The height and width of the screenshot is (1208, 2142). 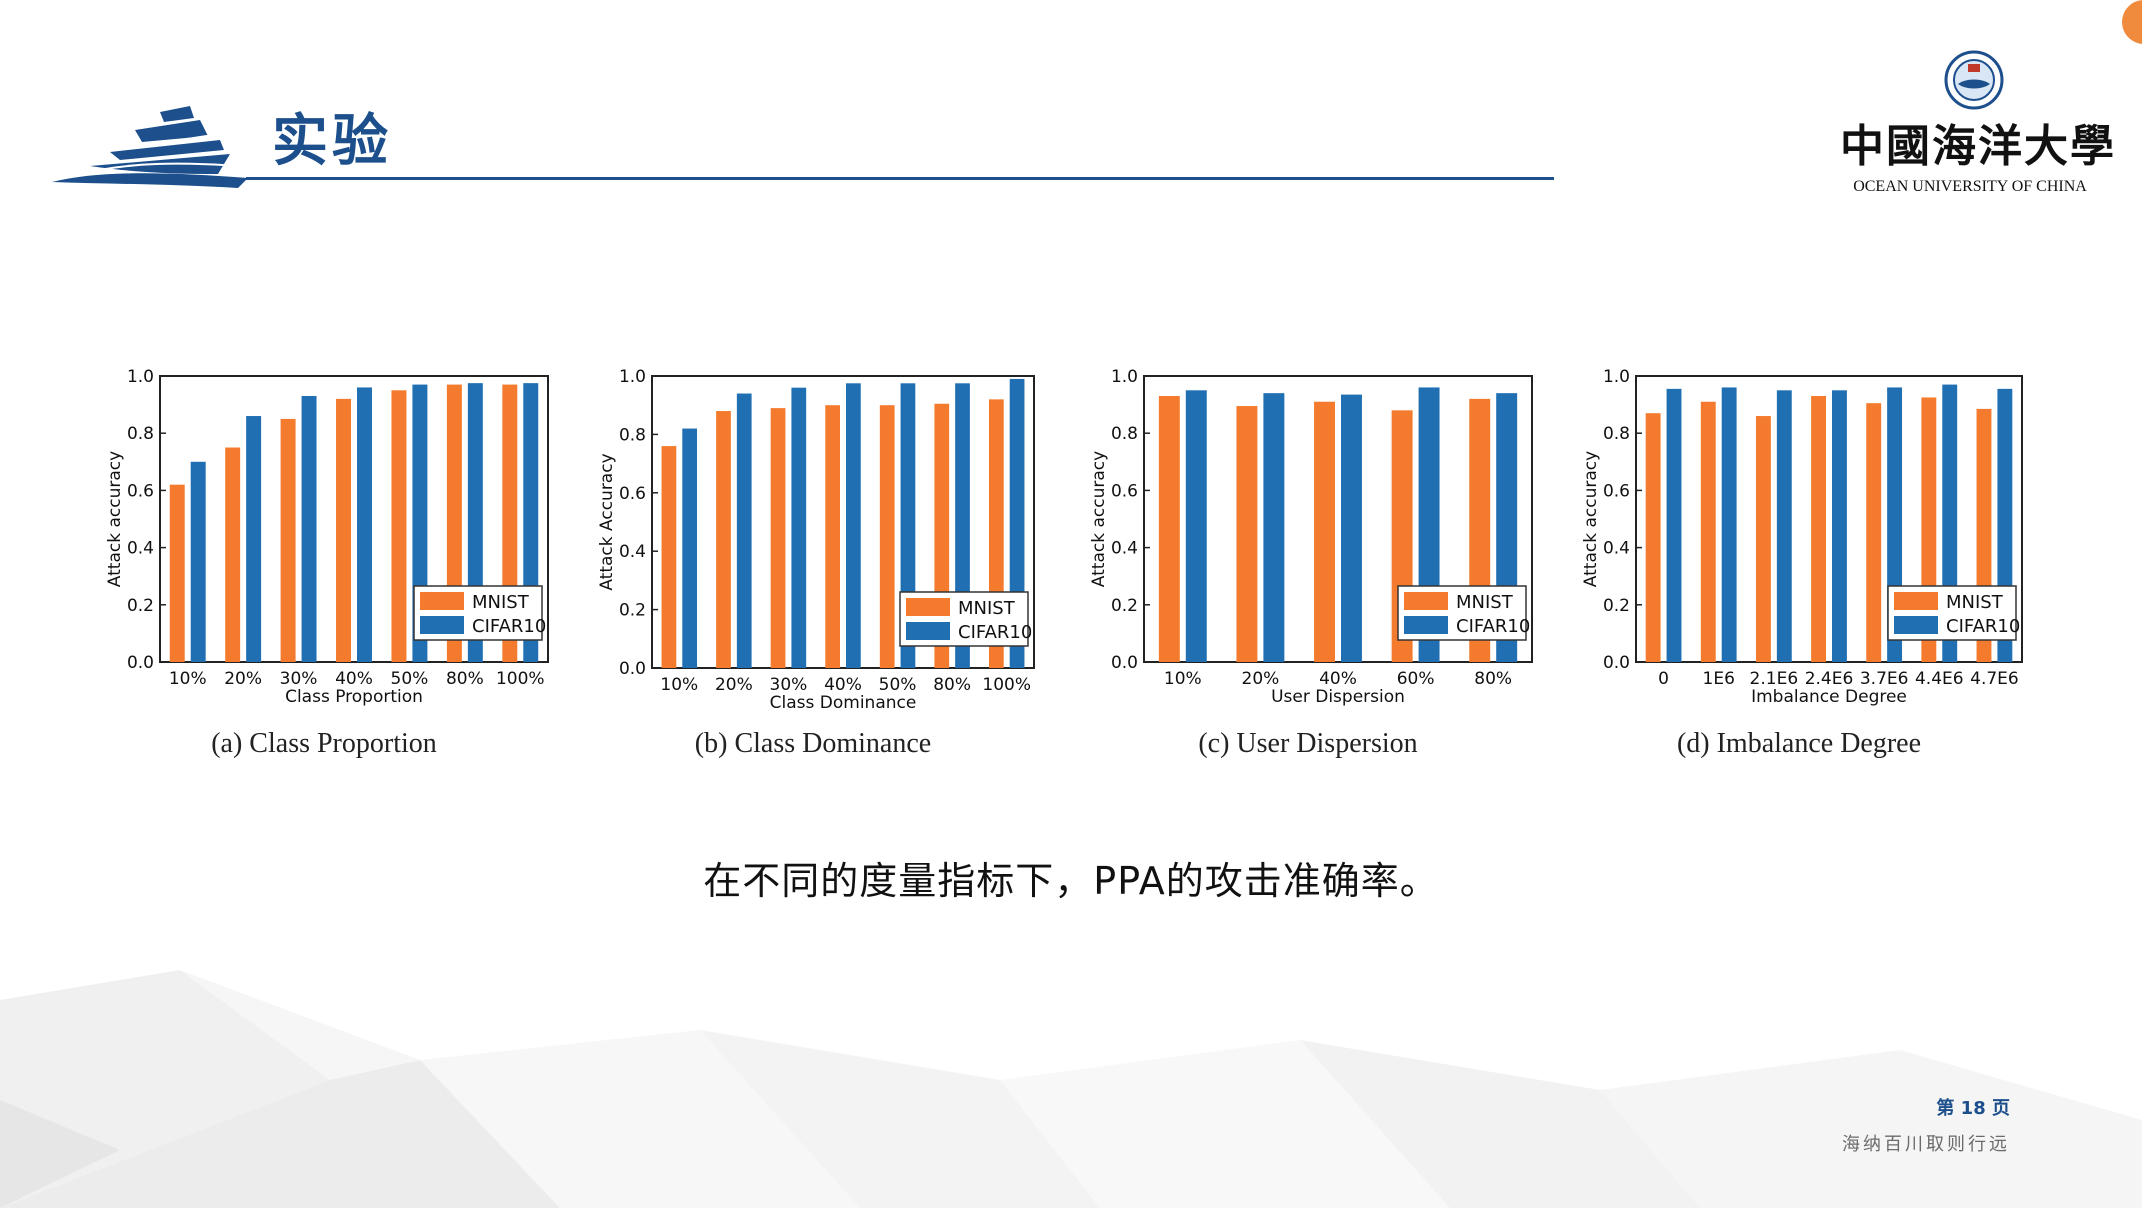 I want to click on x-axis-label: Class Proportion, so click(x=354, y=697).